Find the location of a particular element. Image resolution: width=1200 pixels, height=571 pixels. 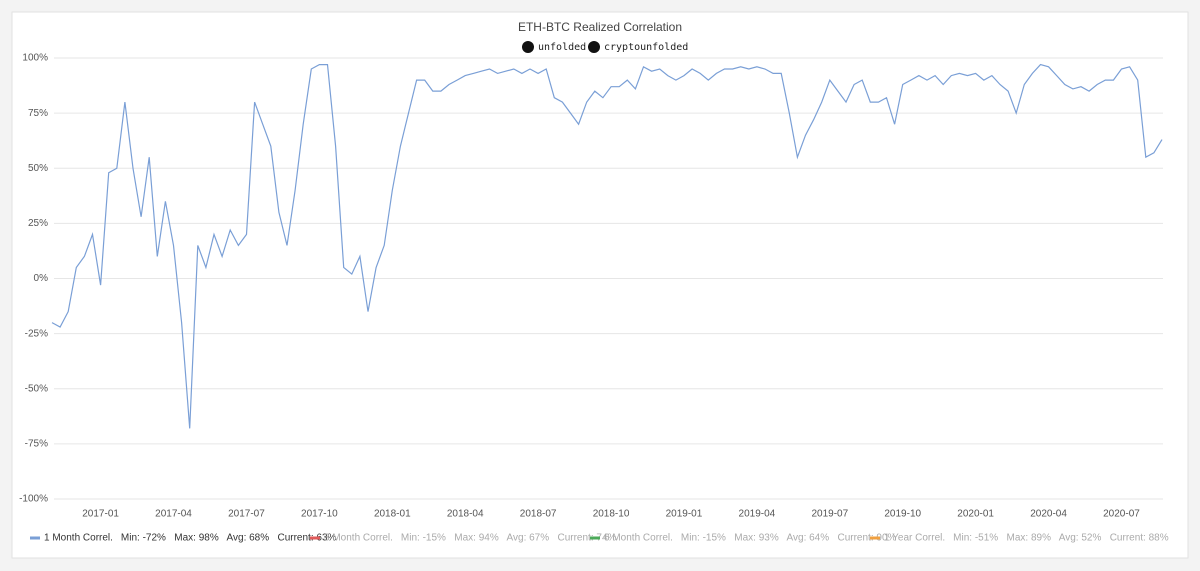

y-tick-label: 50% is located at coordinates (38, 168).